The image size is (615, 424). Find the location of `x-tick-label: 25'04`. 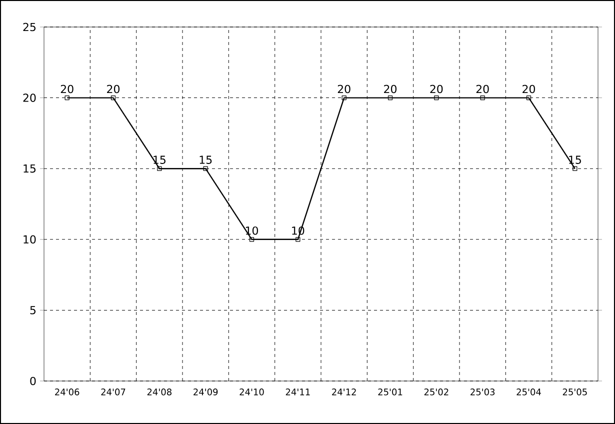

x-tick-label: 25'04 is located at coordinates (528, 392).